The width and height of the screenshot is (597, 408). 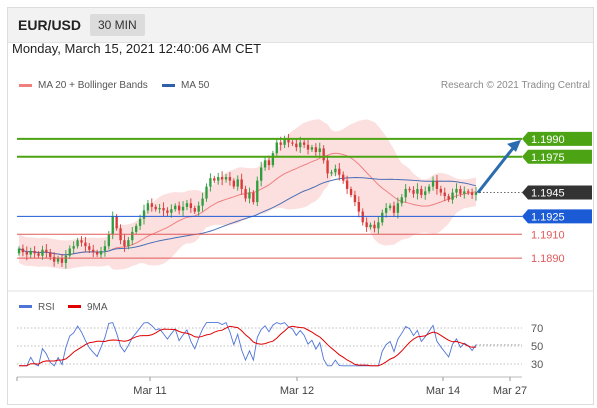 I want to click on timeframe-badge: 30 MIN, so click(x=117, y=25).